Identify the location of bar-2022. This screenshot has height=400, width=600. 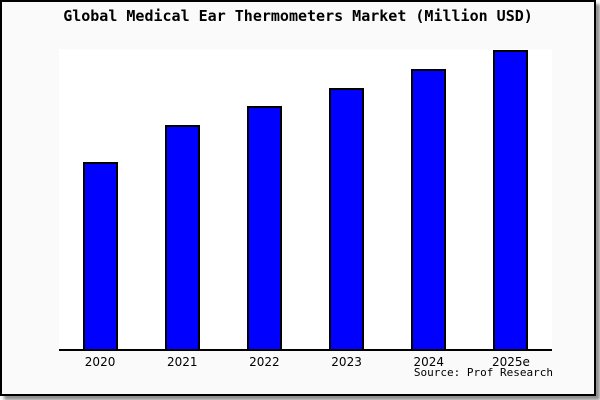
(264, 228).